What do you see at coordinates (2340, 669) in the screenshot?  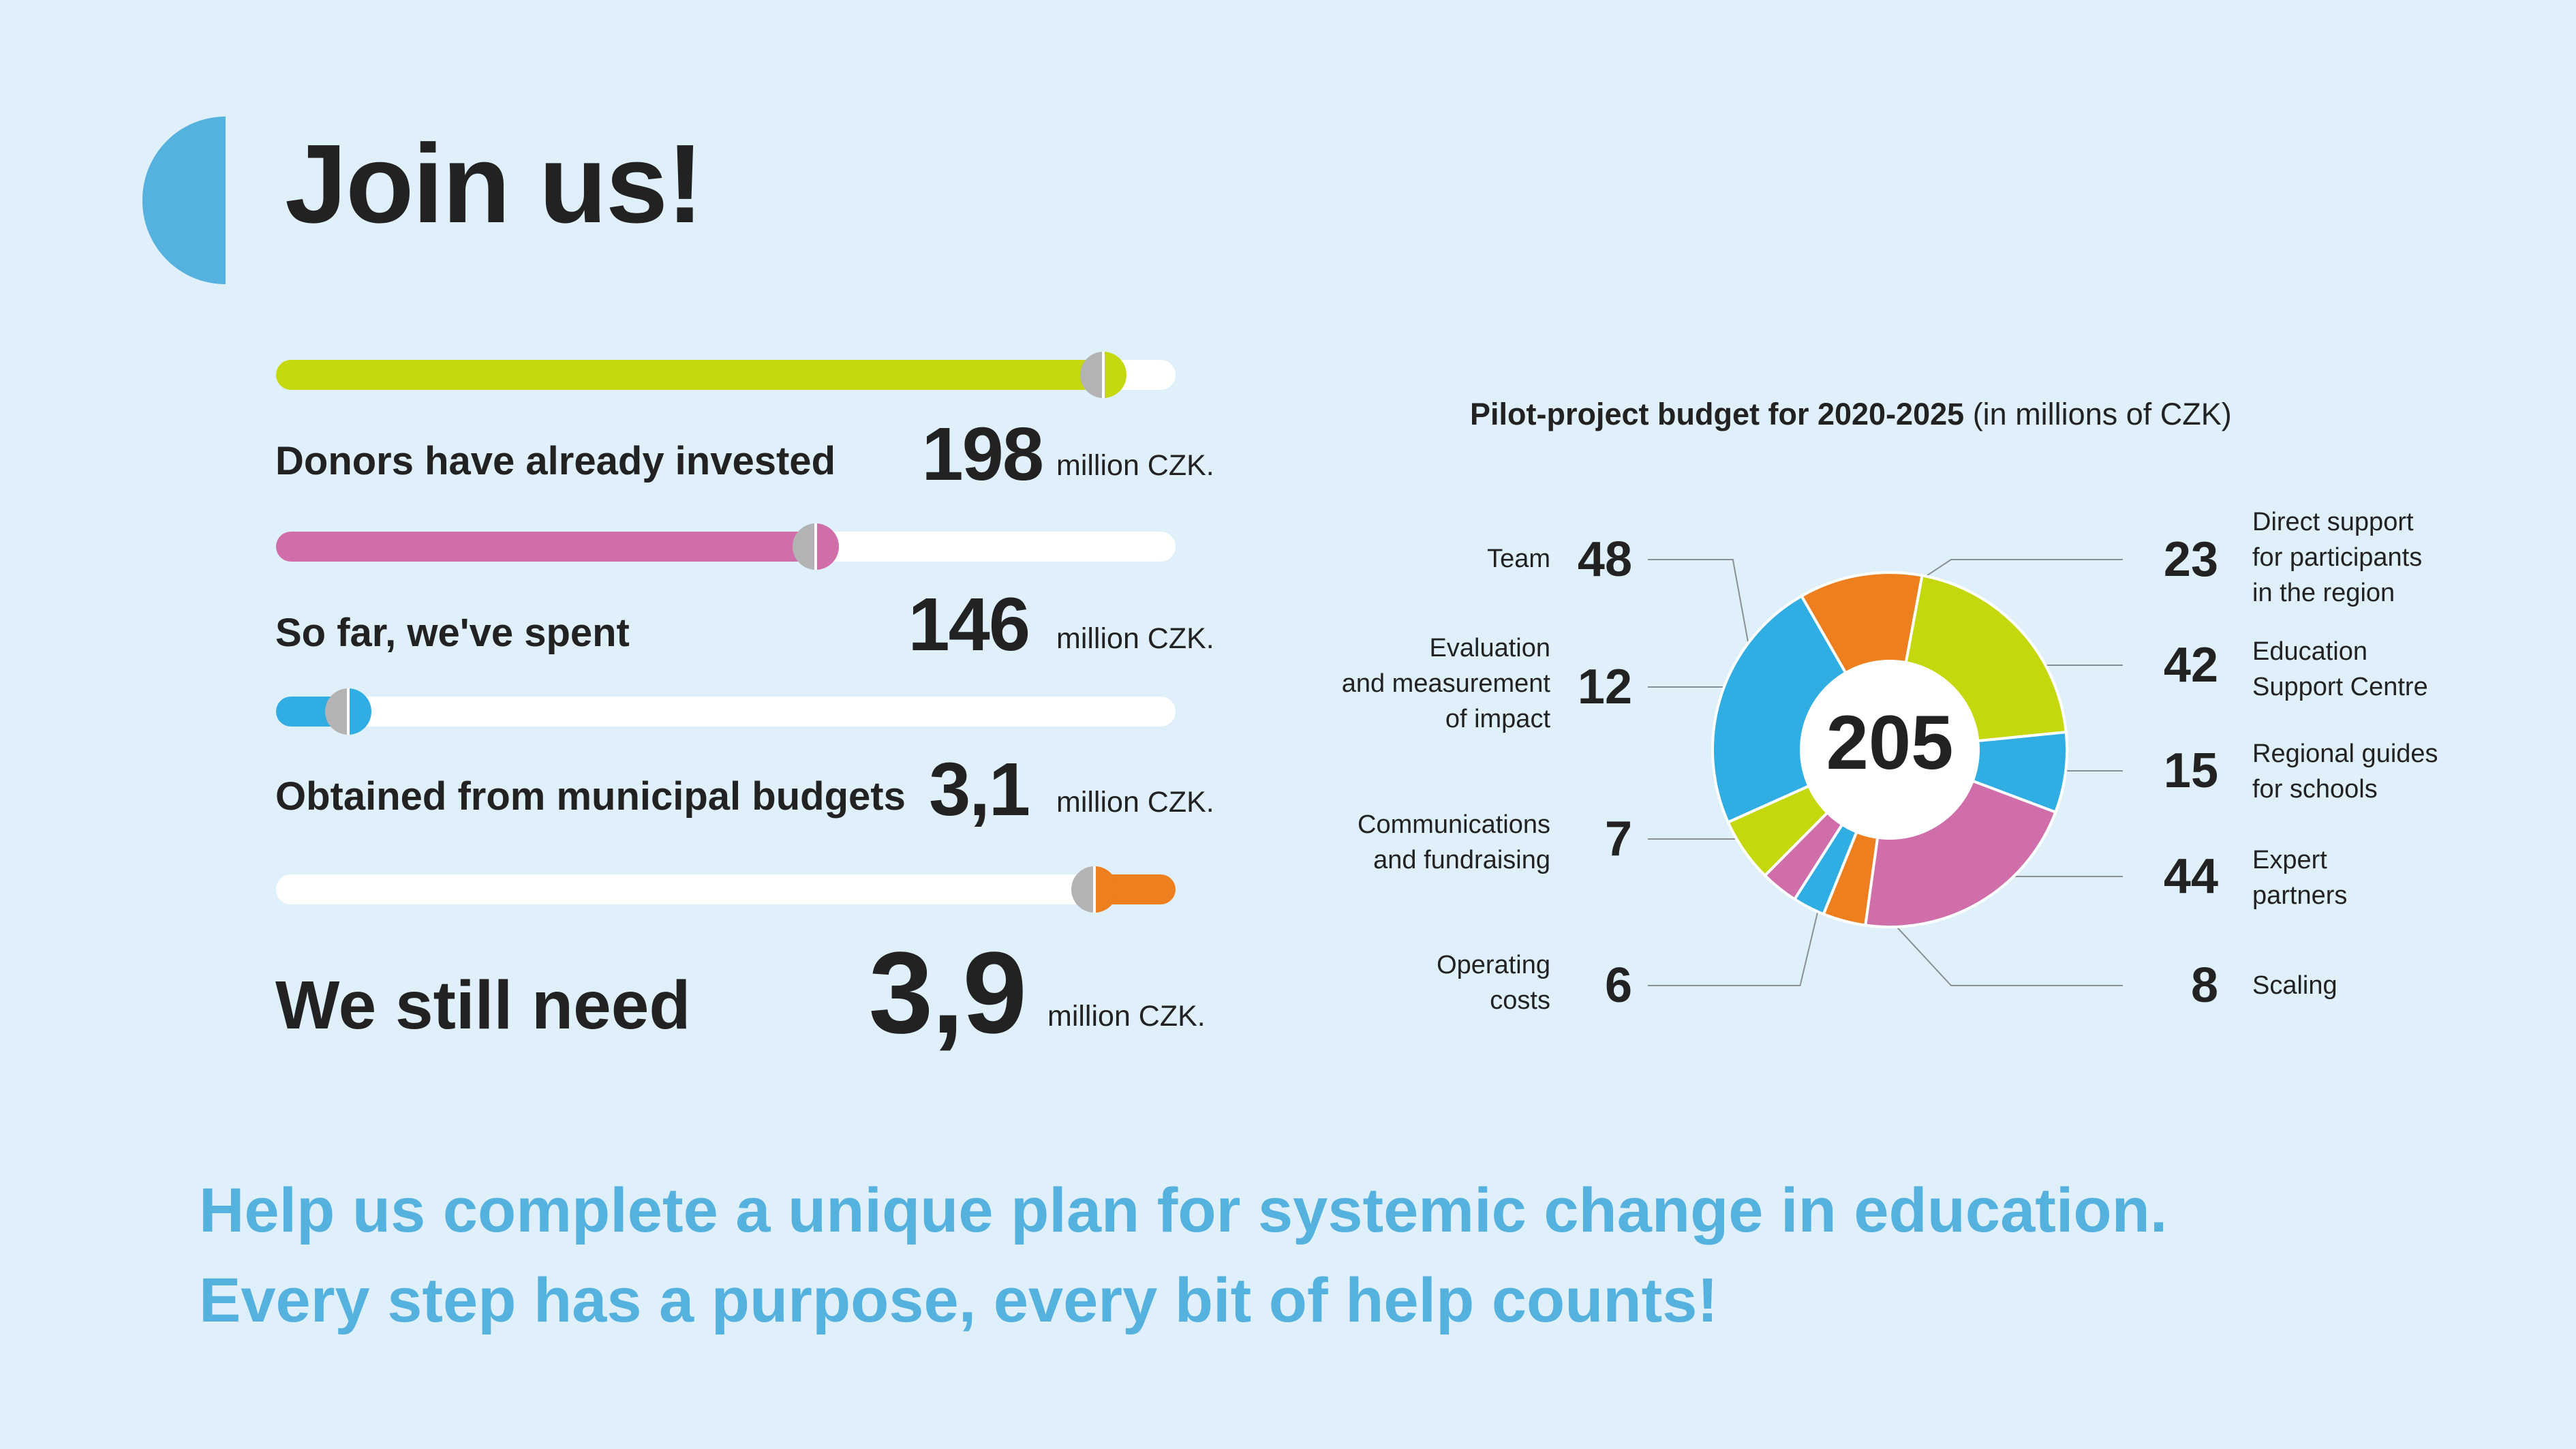 I see `legend-label: Education Support Centre` at bounding box center [2340, 669].